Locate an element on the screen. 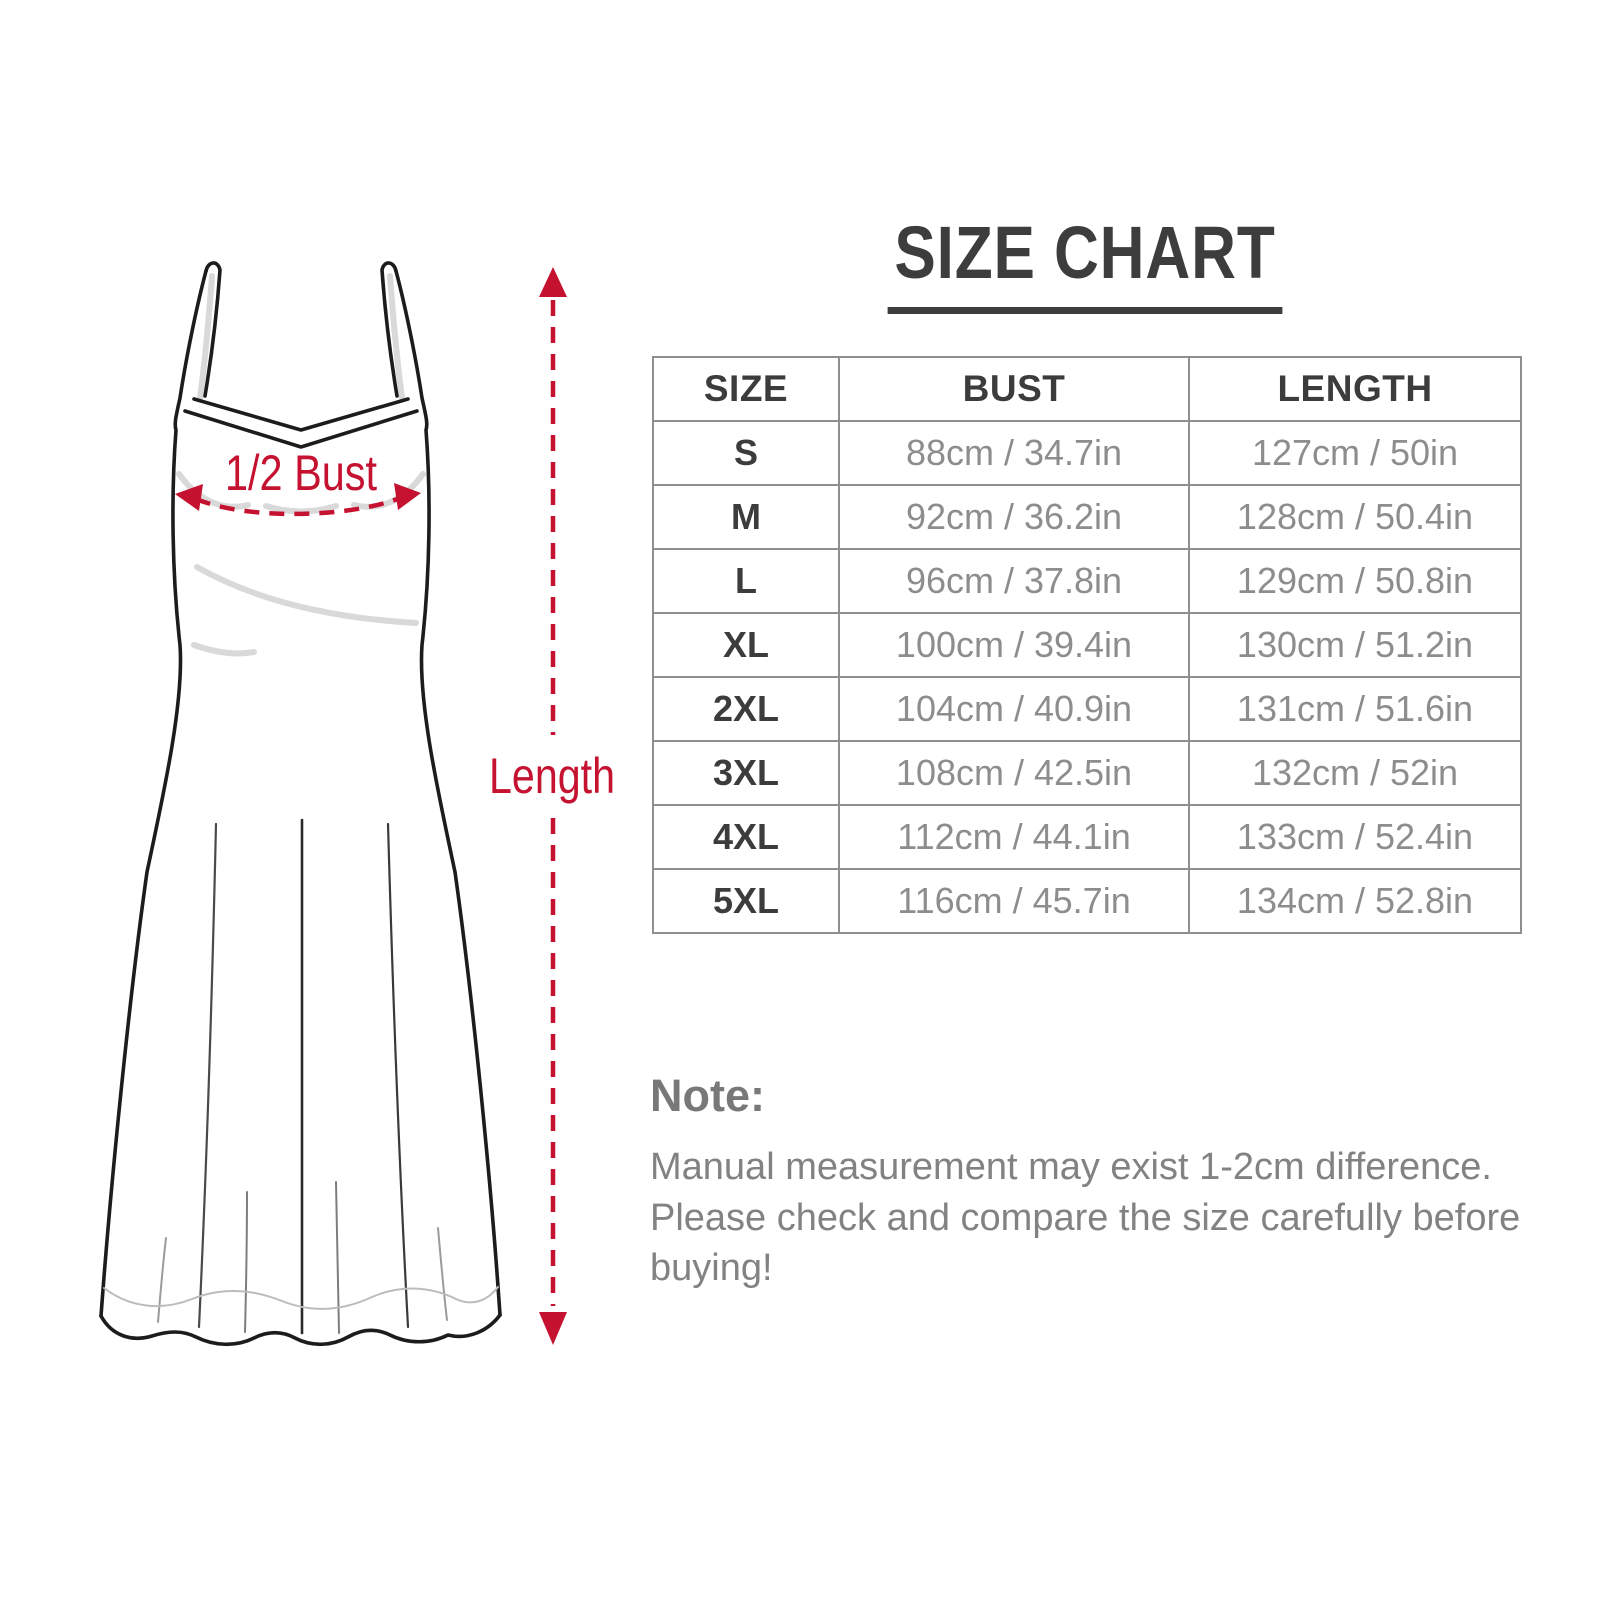 The height and width of the screenshot is (1600, 1600). cell-bust: 108cm / 42.5in is located at coordinates (1014, 773).